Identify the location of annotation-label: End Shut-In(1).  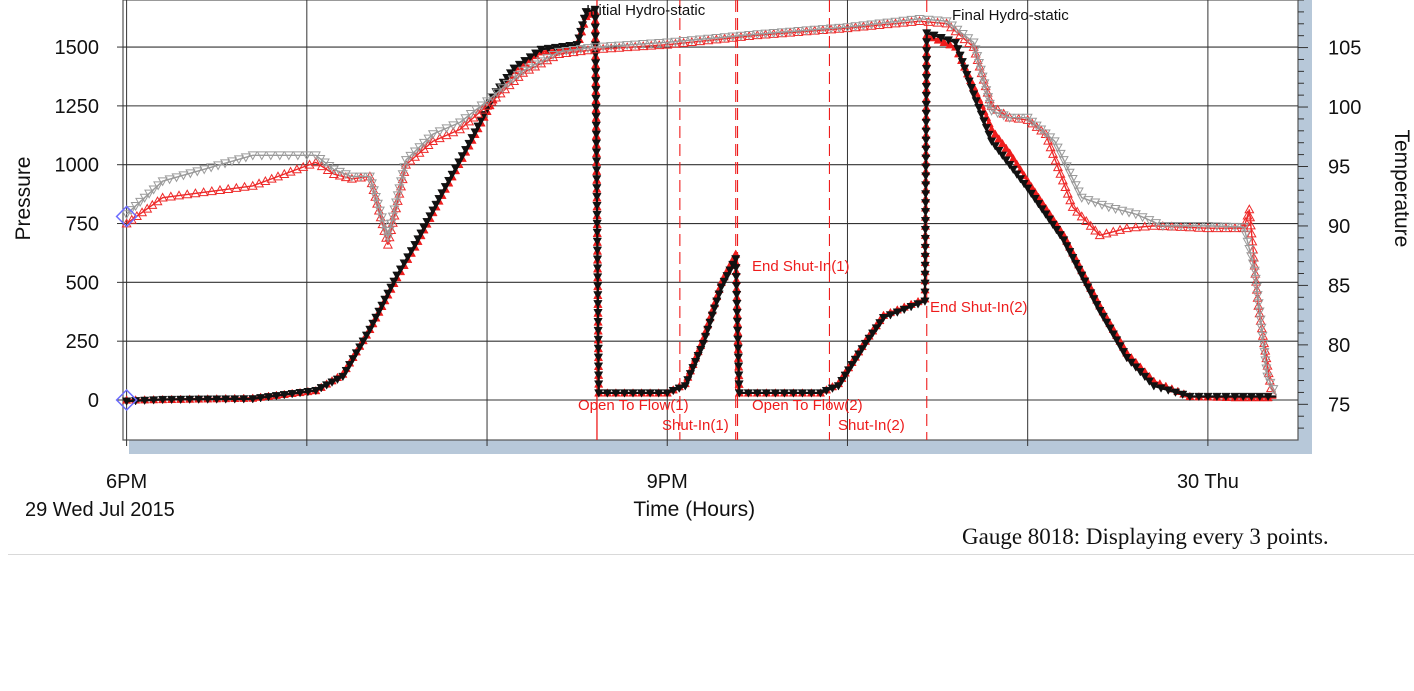
(801, 266).